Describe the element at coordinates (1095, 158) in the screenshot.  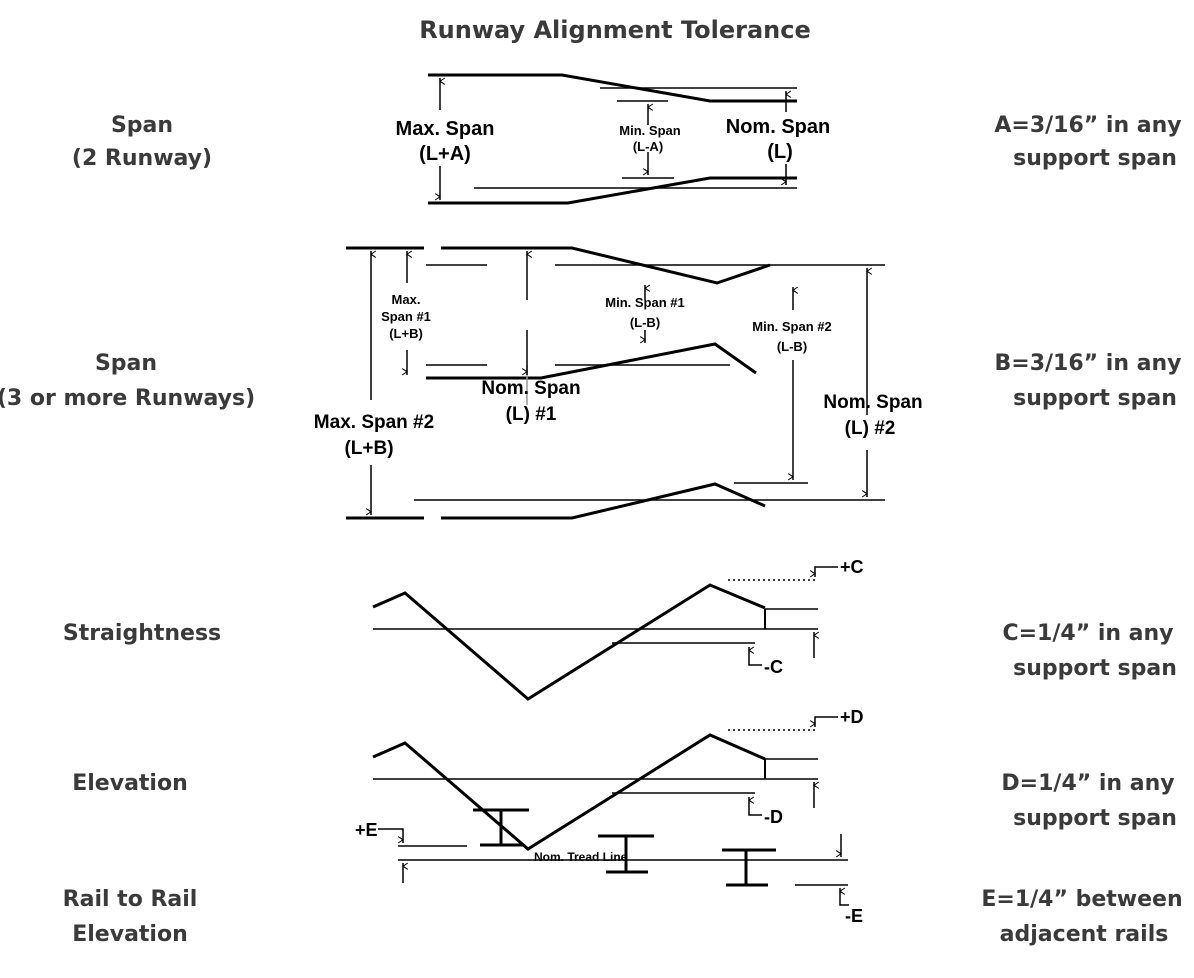
I see `tolerance-a-line2: support span` at that location.